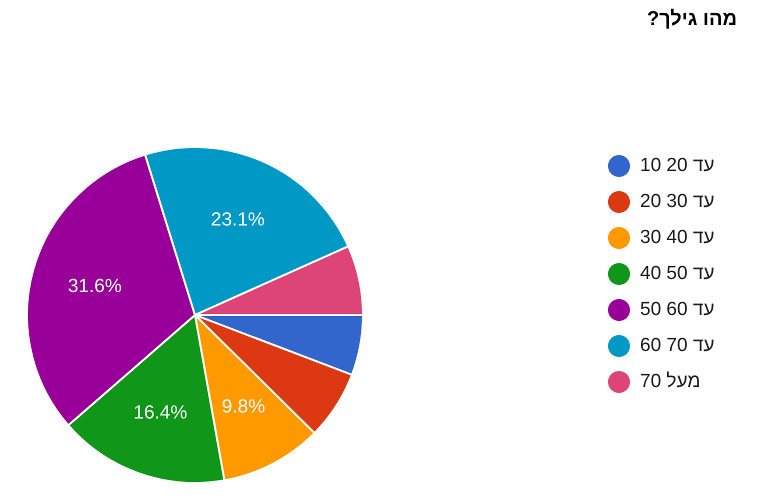 The image size is (759, 500). What do you see at coordinates (677, 310) in the screenshot?
I see `legend-label: עד 60 50` at bounding box center [677, 310].